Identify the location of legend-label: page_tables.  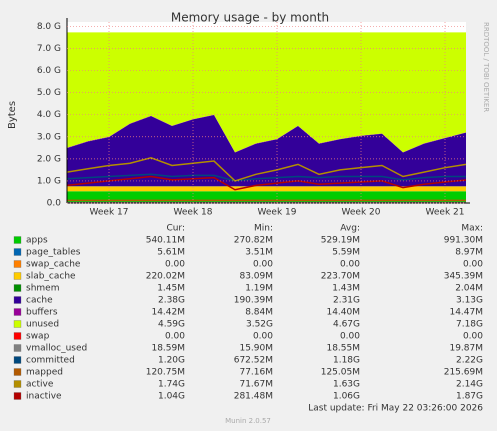
(53, 253).